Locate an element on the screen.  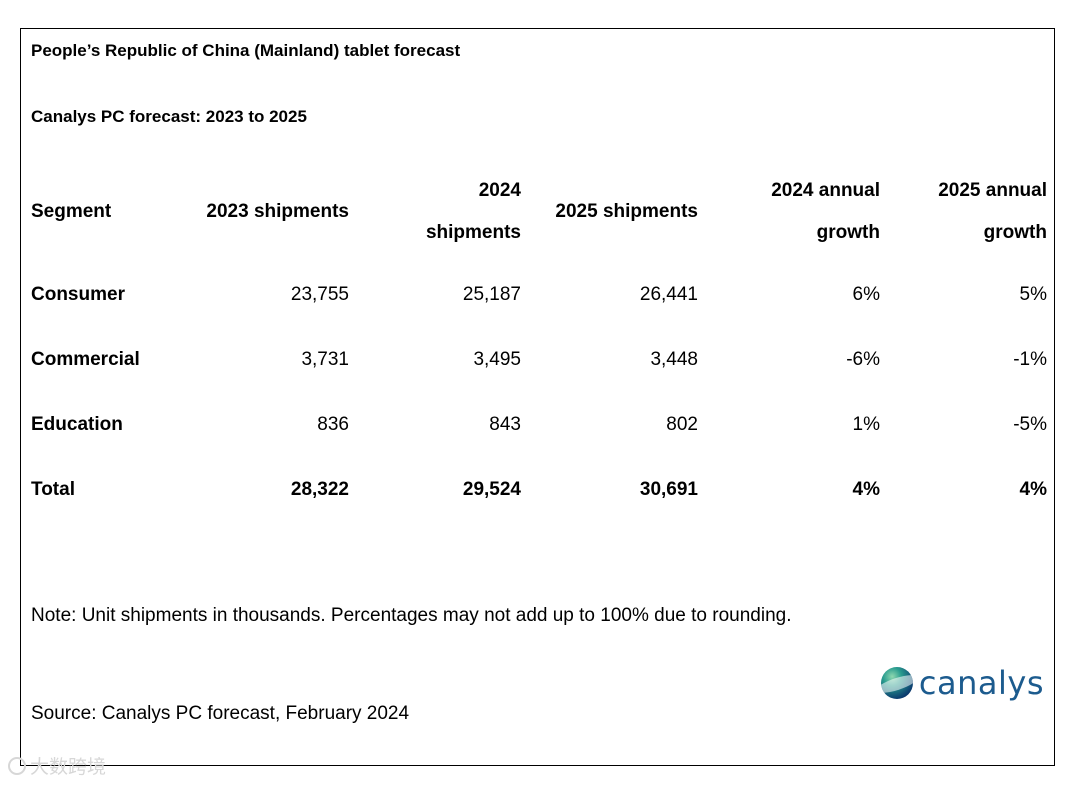
header-2023-shipments: 2023 shipments is located at coordinates (277, 211).